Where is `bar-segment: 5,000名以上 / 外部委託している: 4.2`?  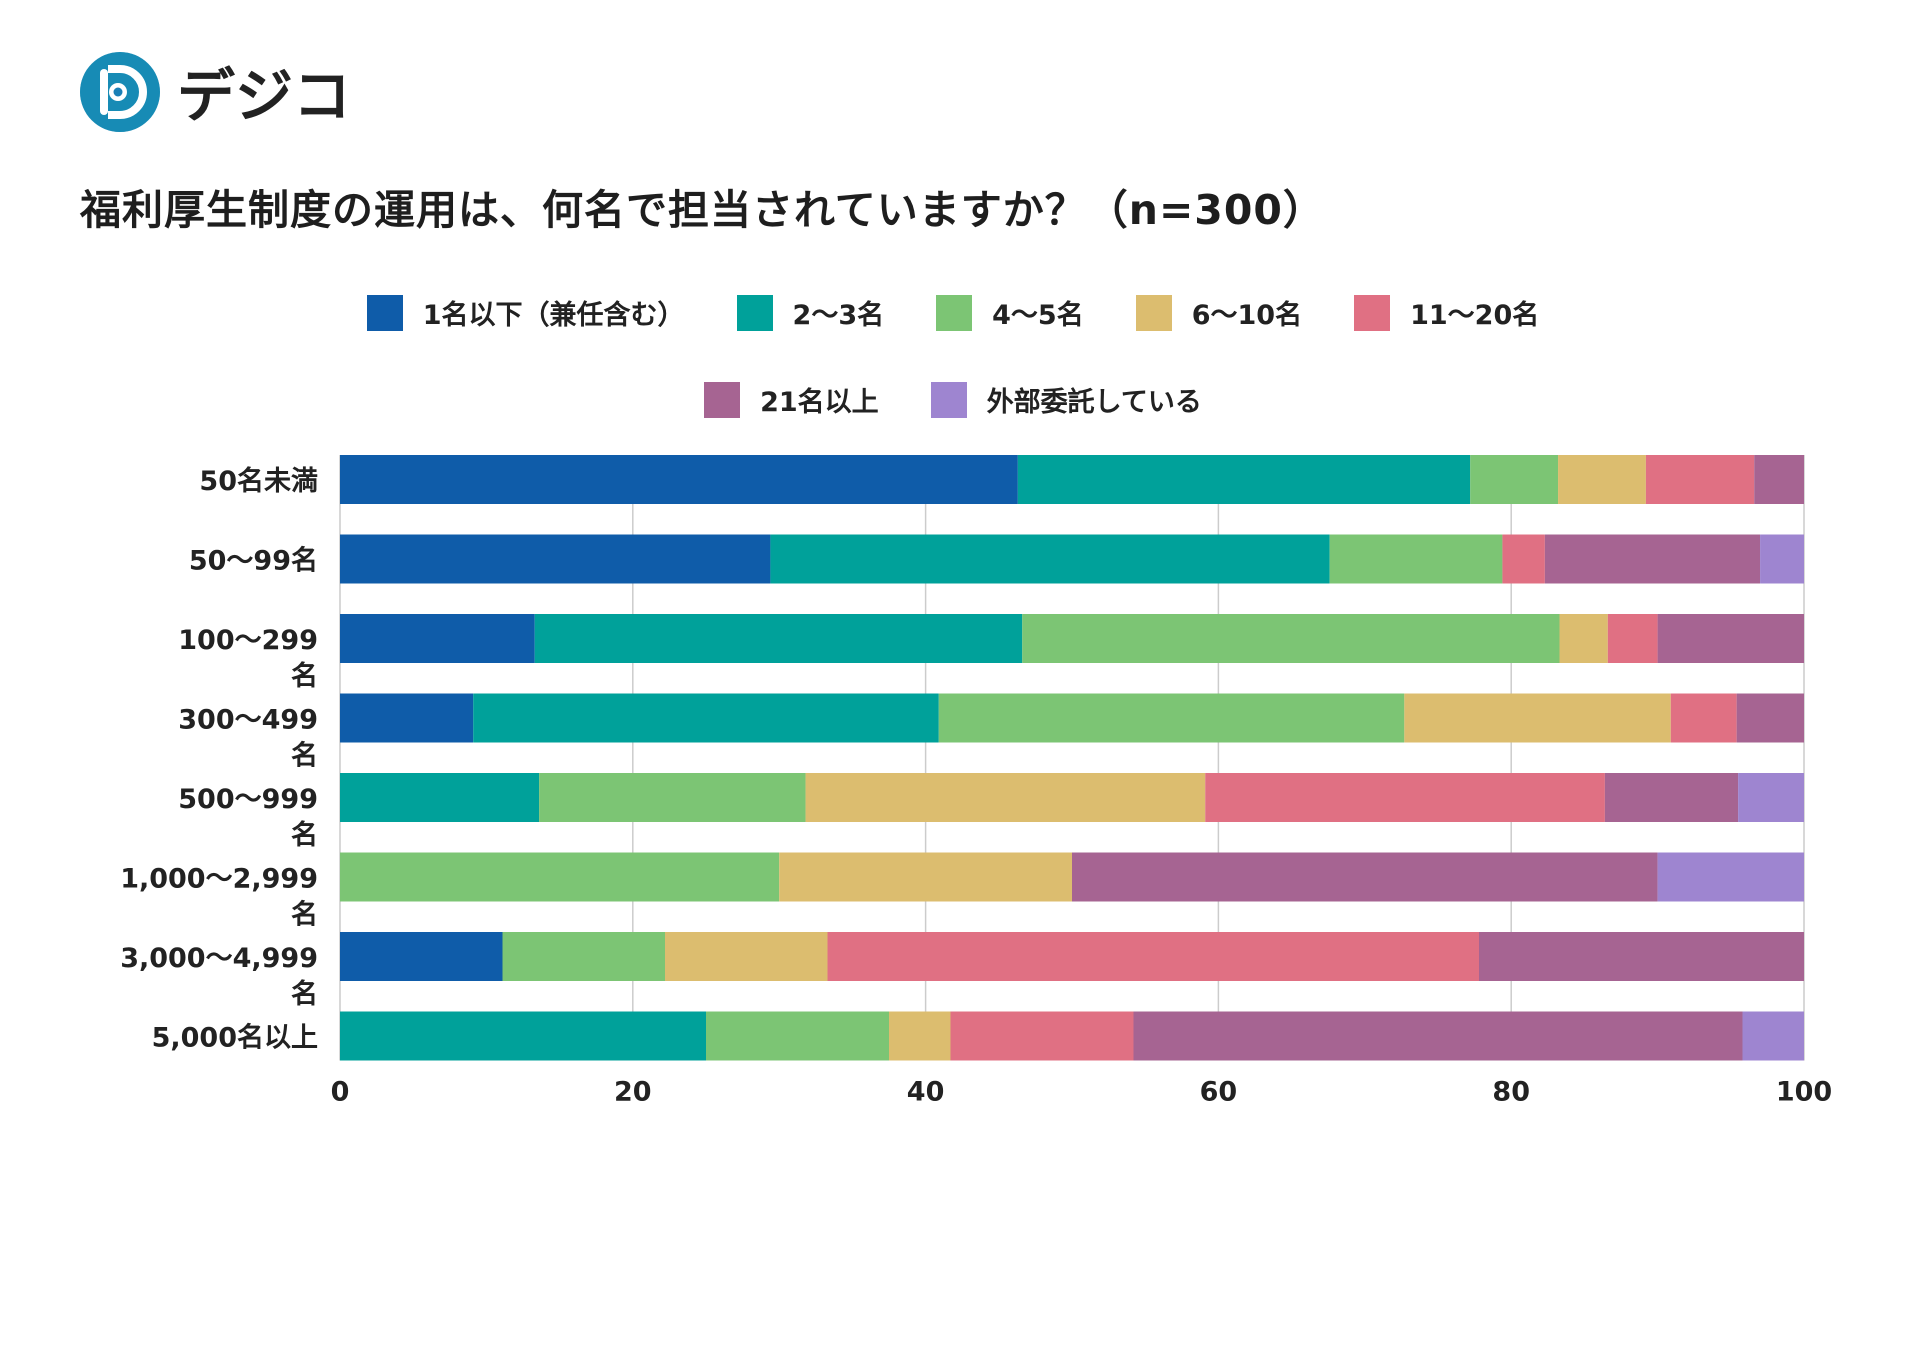 bar-segment: 5,000名以上 / 外部委託している: 4.2 is located at coordinates (1773, 1036).